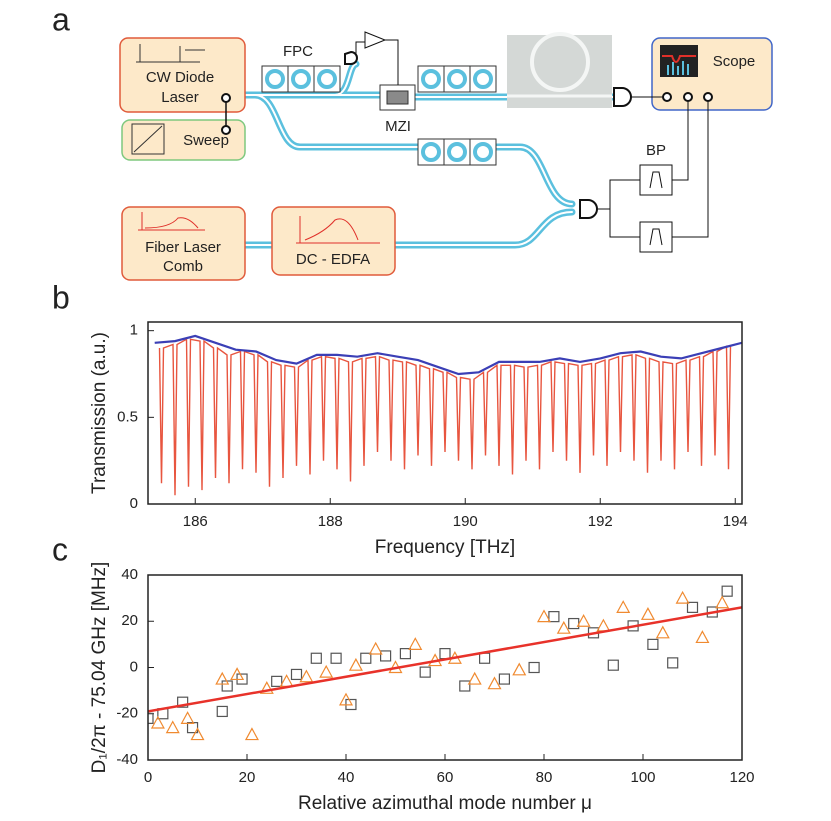 The image size is (831, 821). Describe the element at coordinates (741, 777) in the screenshot. I see `x-tick-label: 120` at that location.